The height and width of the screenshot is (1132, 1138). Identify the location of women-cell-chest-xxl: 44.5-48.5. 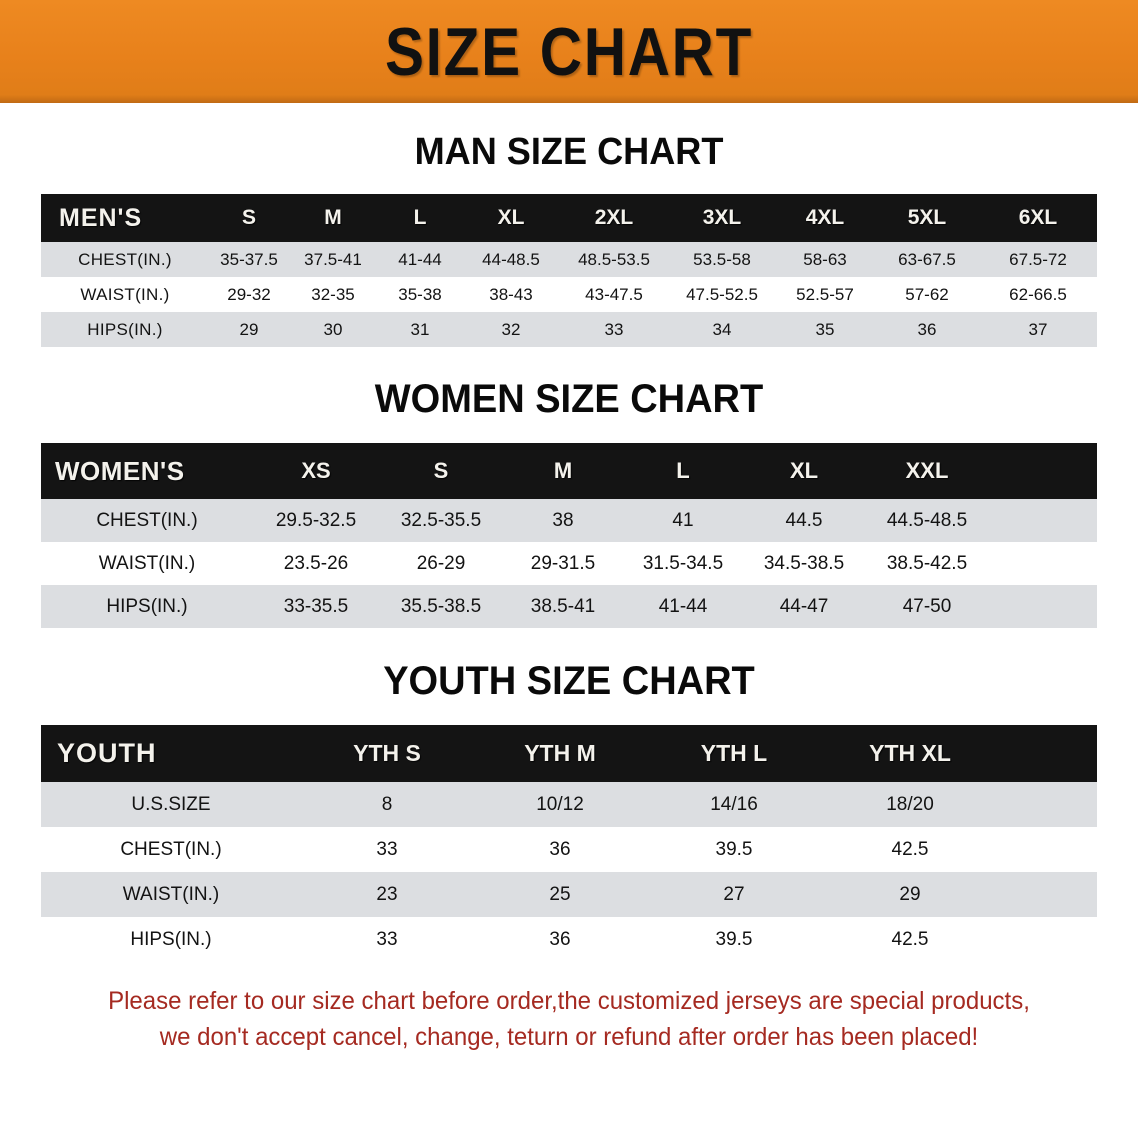
(927, 520).